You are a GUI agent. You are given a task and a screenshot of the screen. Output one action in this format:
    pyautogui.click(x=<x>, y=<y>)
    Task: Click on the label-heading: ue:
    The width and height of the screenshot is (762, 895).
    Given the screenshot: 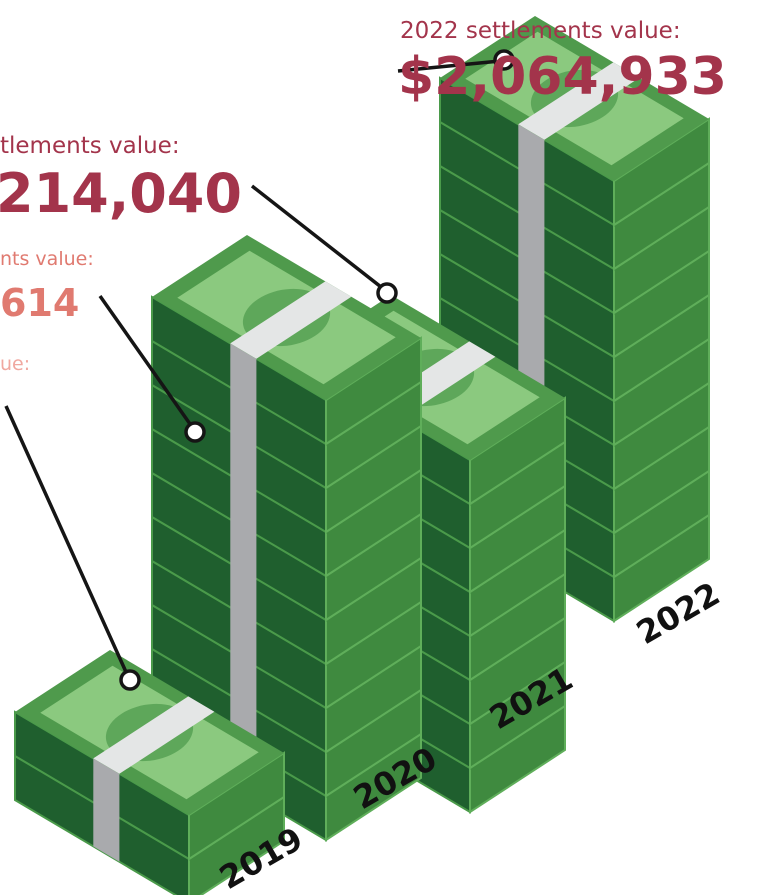 What is the action you would take?
    pyautogui.click(x=15, y=364)
    